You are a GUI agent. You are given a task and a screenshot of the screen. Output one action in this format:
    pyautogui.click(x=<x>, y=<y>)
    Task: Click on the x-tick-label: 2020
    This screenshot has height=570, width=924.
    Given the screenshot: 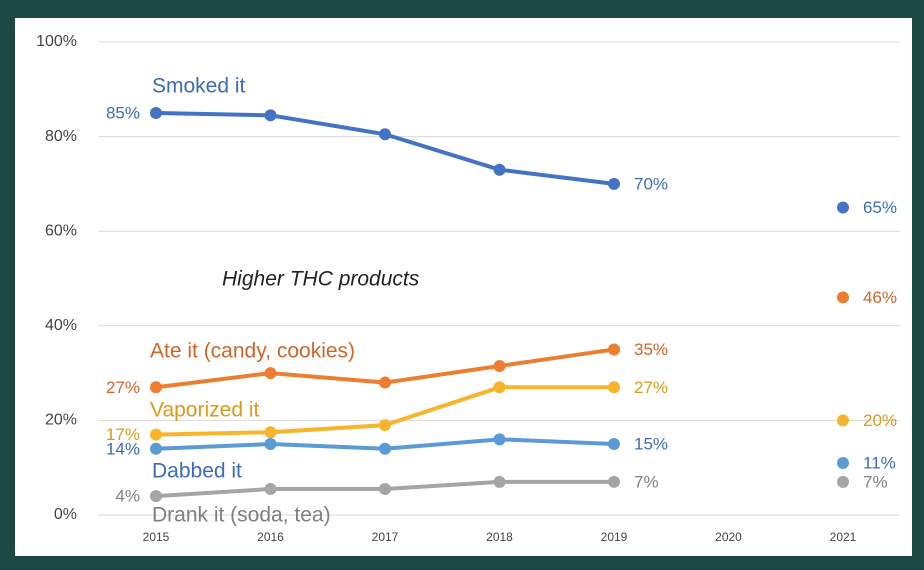 What is the action you would take?
    pyautogui.click(x=728, y=537)
    